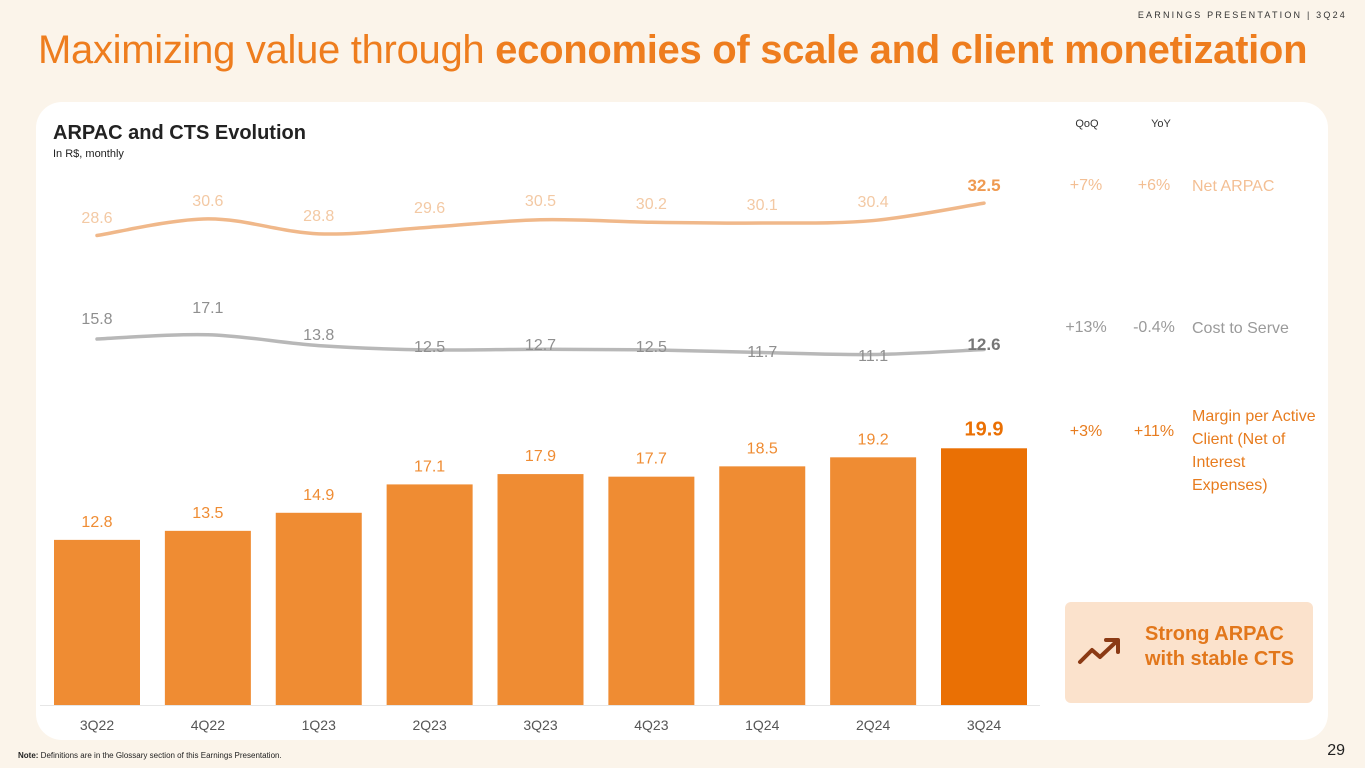  Describe the element at coordinates (1219, 646) in the screenshot. I see `callout-text: Strong ARPAC with stable CTS` at that location.